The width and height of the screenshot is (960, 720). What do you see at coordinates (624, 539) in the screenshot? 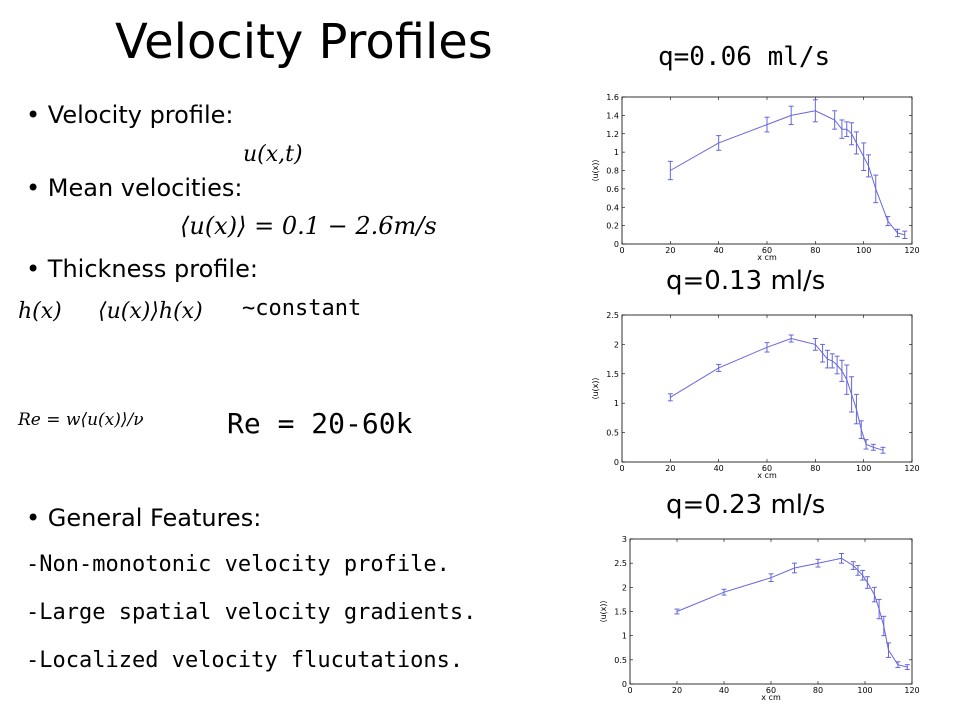
I see `y-tick-label: 3` at bounding box center [624, 539].